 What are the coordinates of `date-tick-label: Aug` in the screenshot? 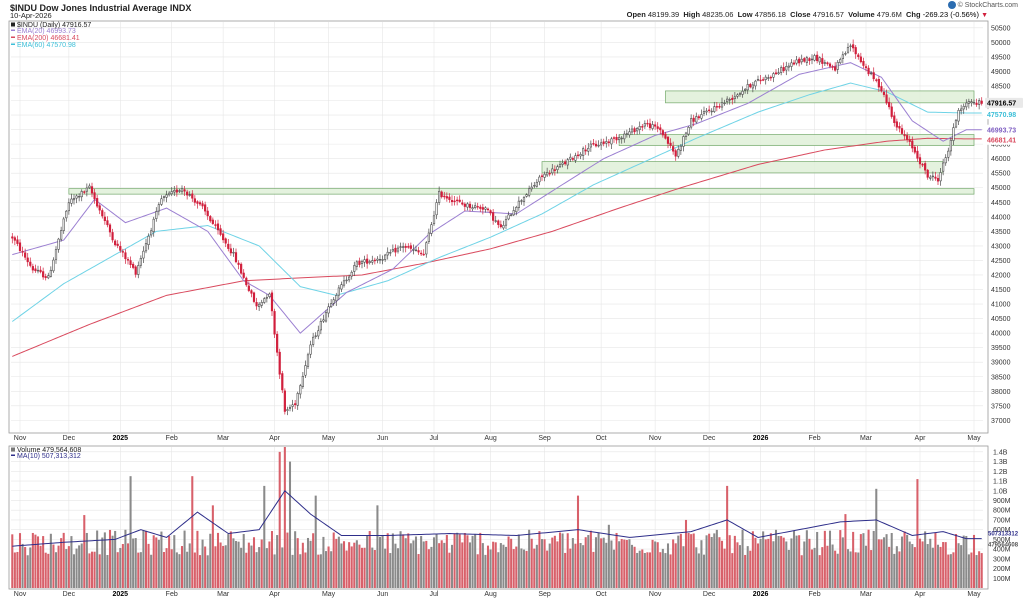 It's located at (490, 594).